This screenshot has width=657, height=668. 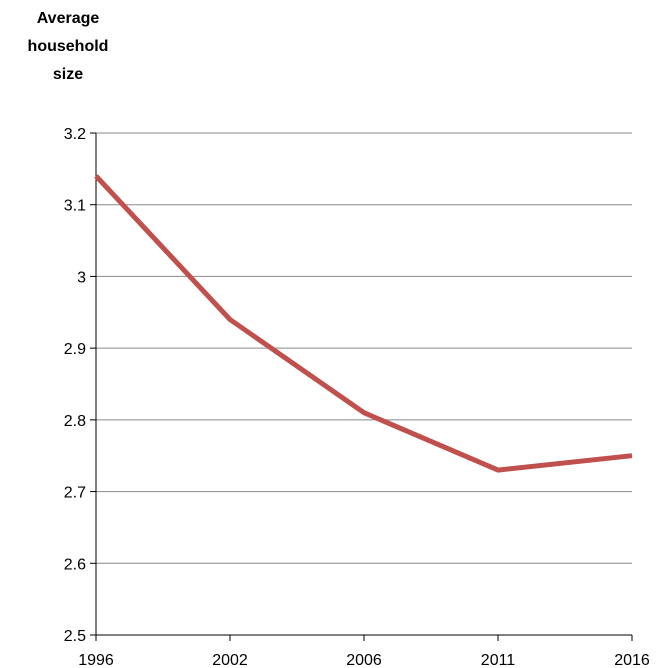 What do you see at coordinates (75, 206) in the screenshot?
I see `y-tick-label: 3.1` at bounding box center [75, 206].